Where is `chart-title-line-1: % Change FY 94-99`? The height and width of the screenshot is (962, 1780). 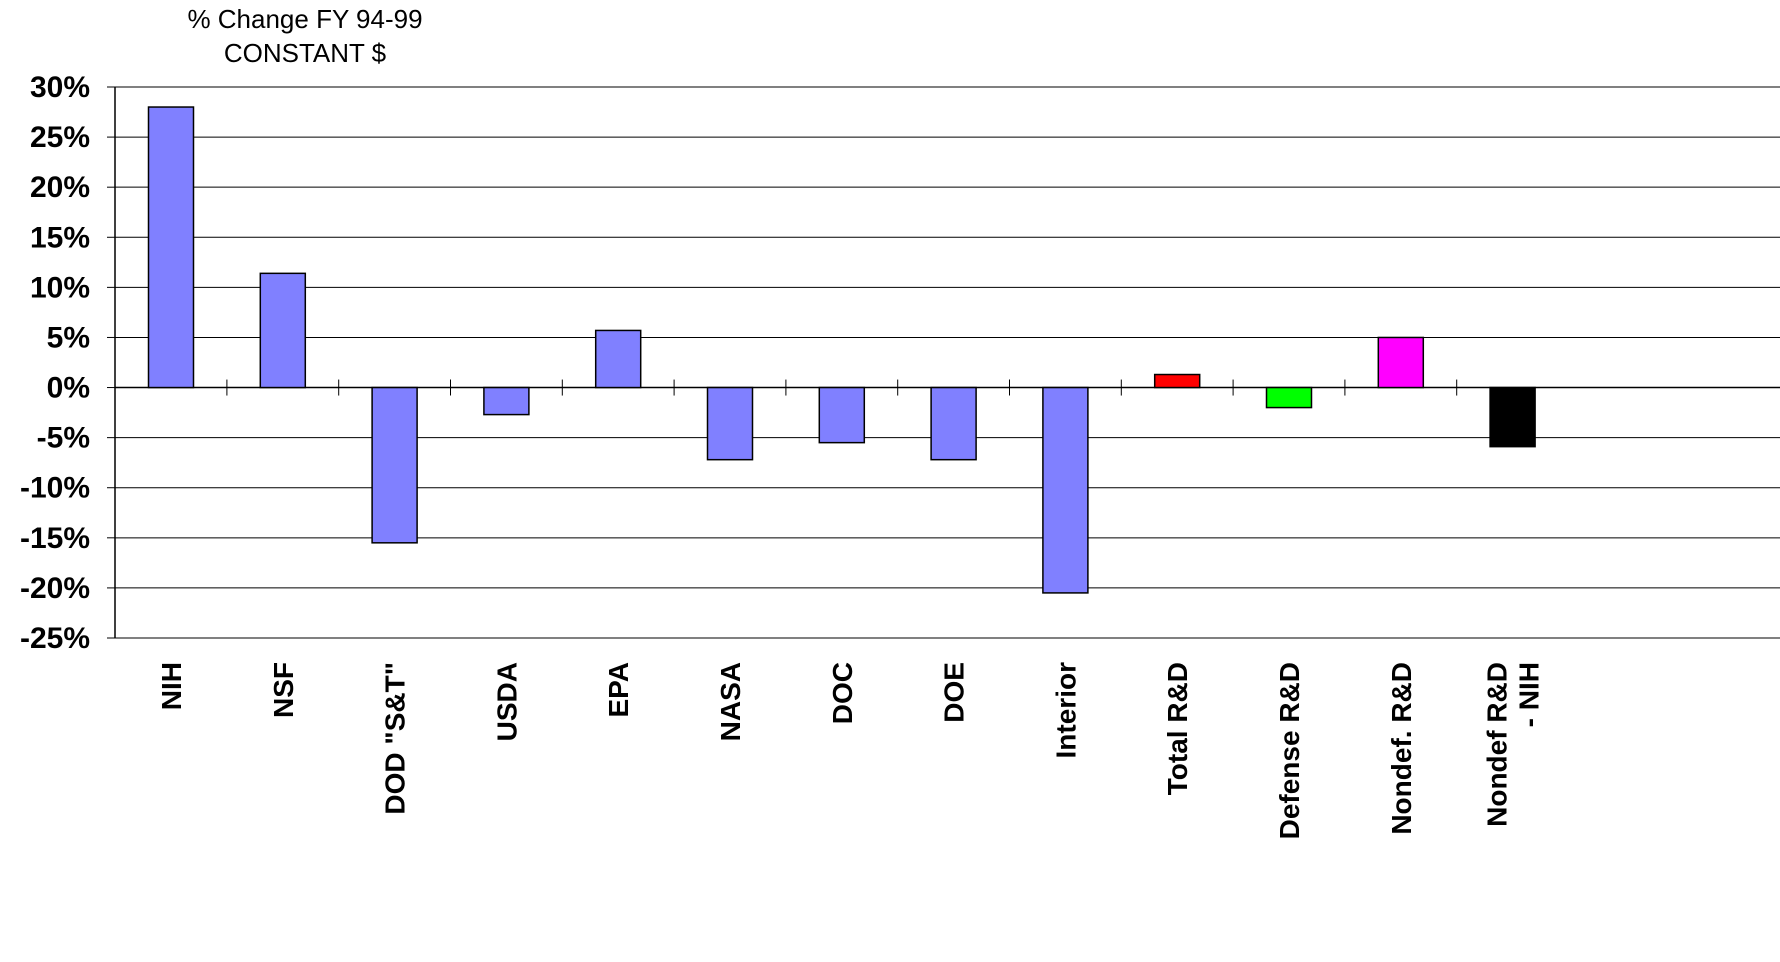
chart-title-line-1: % Change FY 94-99 is located at coordinates (304, 19).